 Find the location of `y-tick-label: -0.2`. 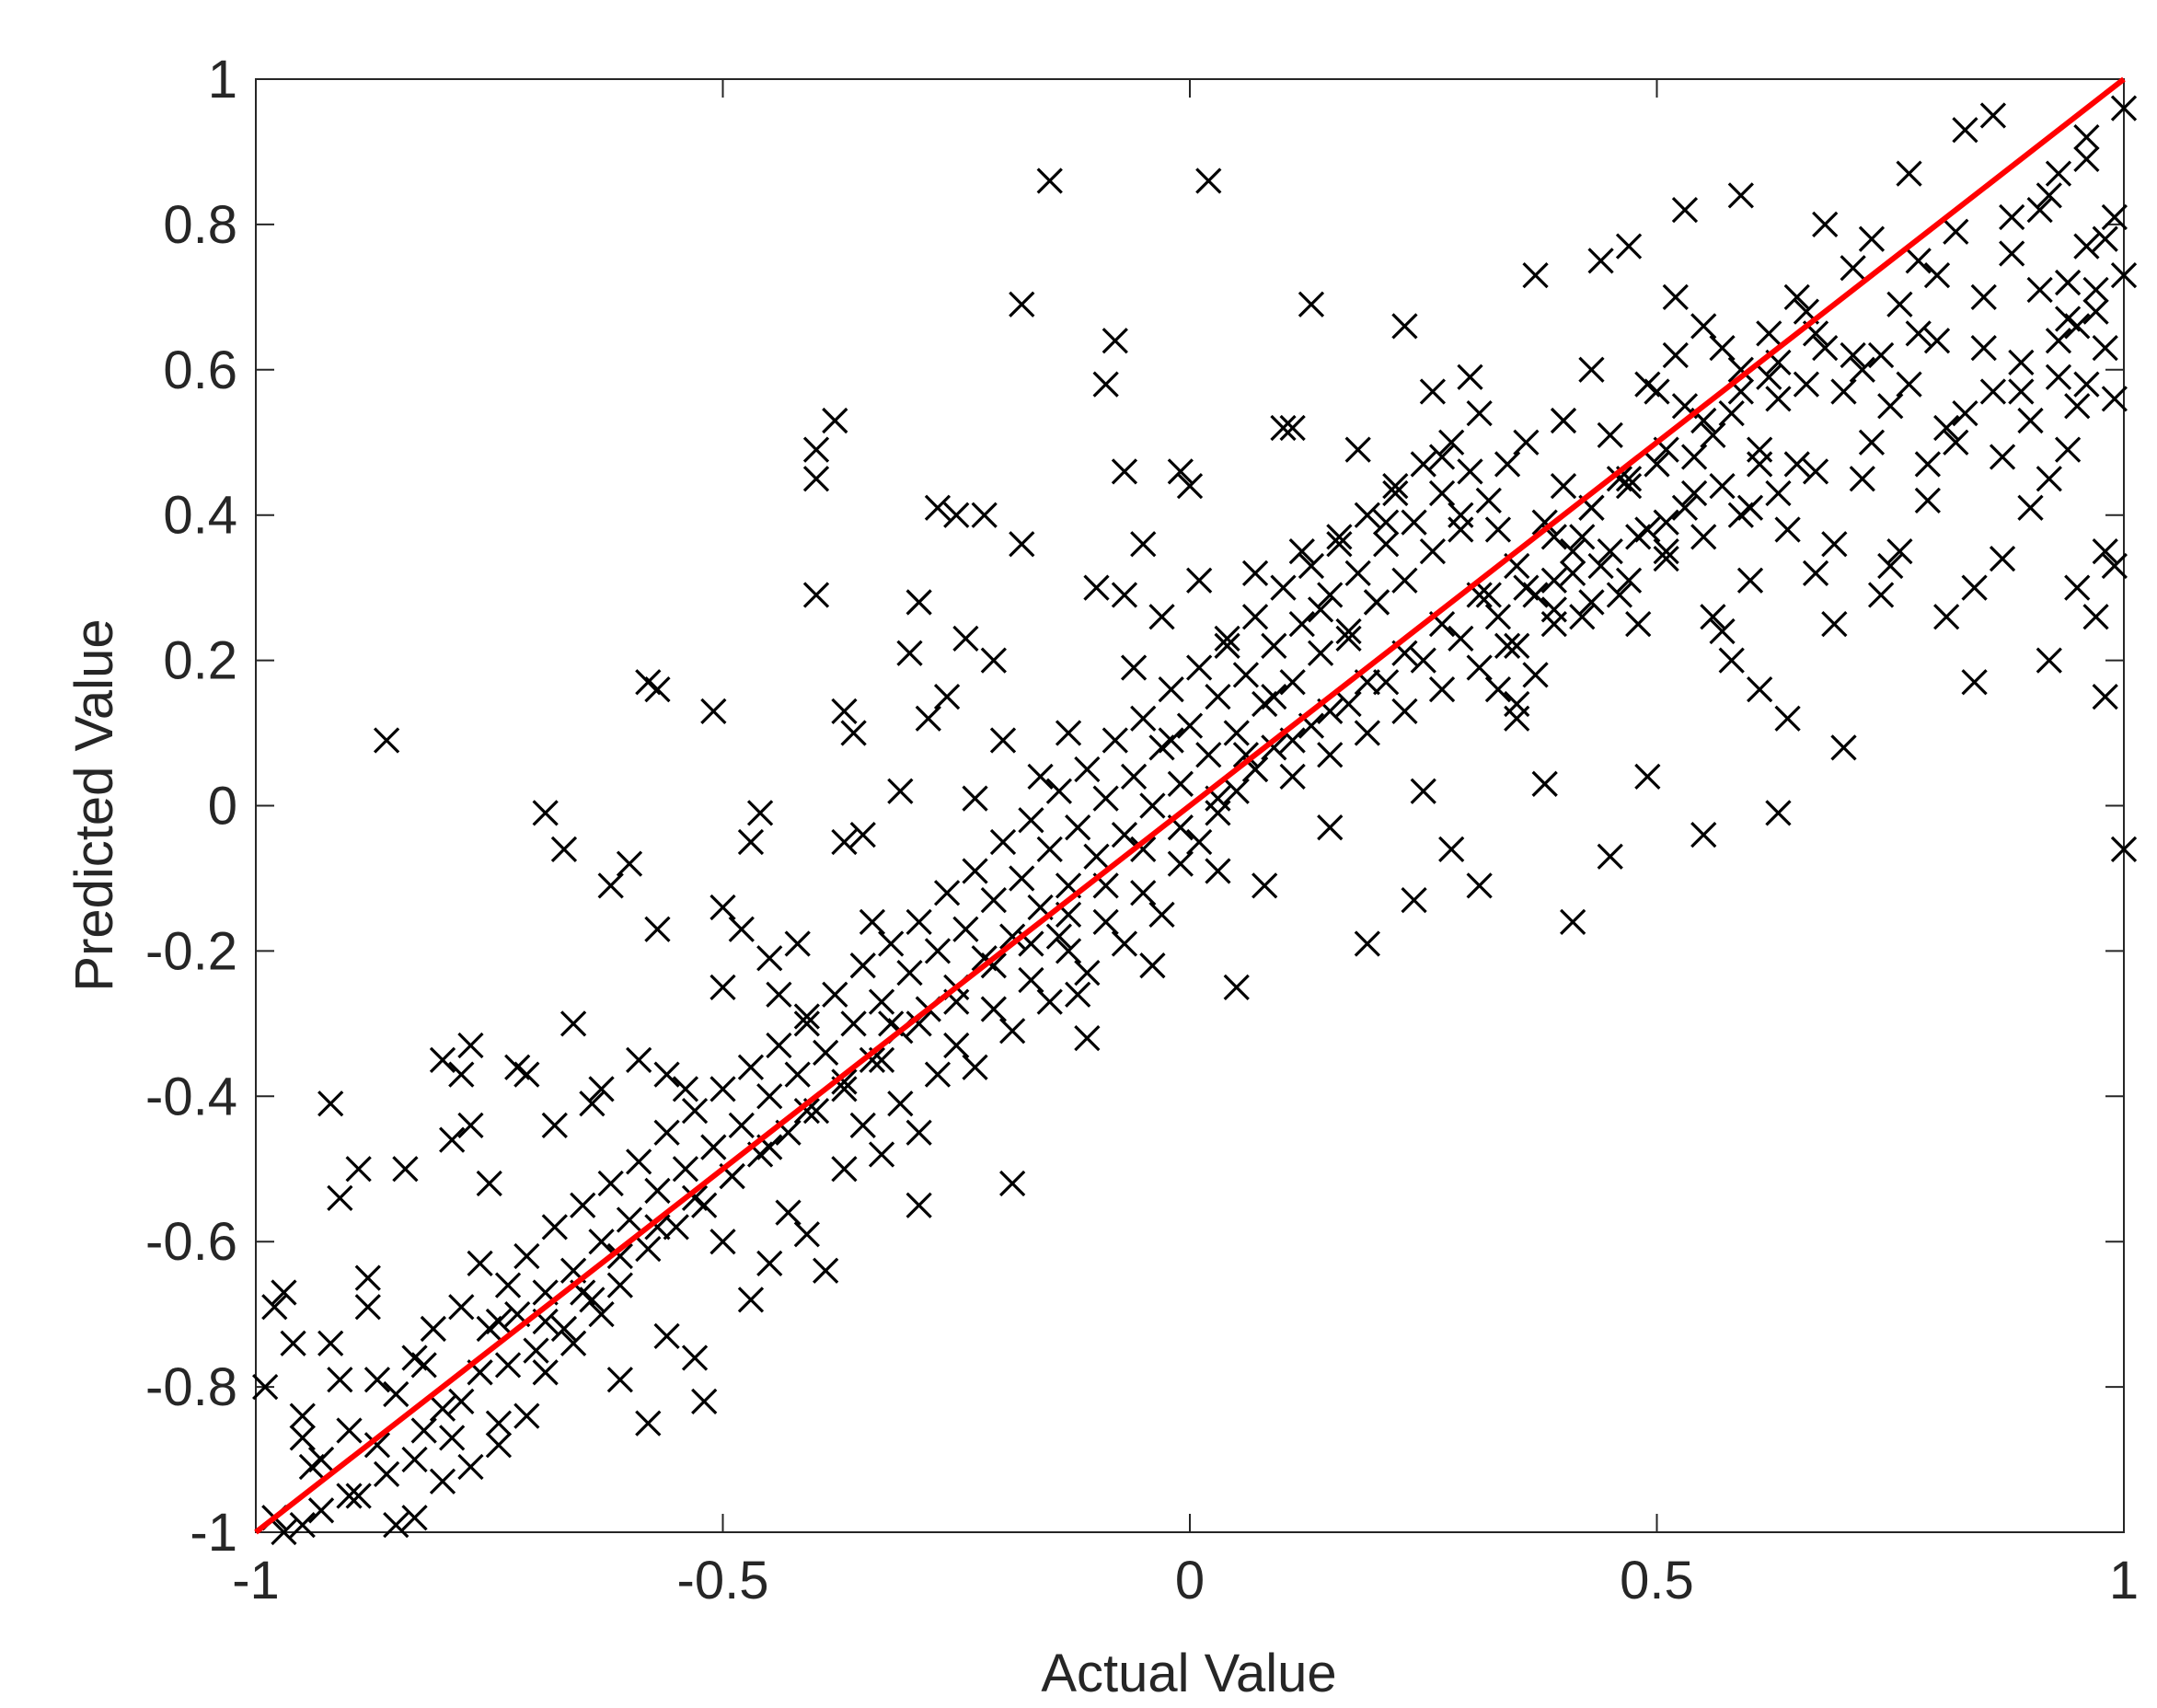

y-tick-label: -0.2 is located at coordinates (191, 951).